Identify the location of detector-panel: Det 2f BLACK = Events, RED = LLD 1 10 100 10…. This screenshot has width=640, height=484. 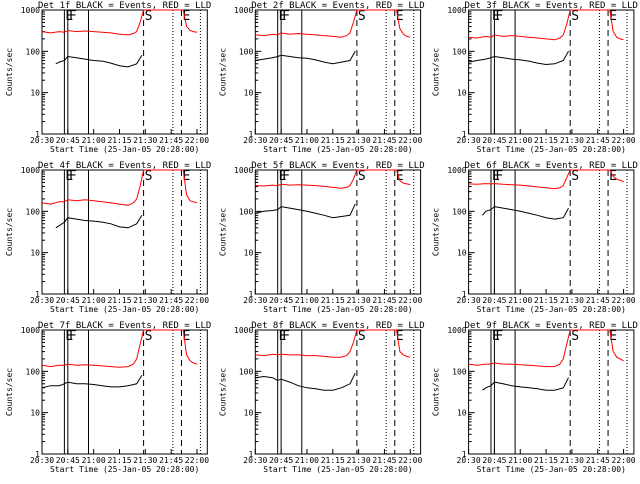
(321, 77).